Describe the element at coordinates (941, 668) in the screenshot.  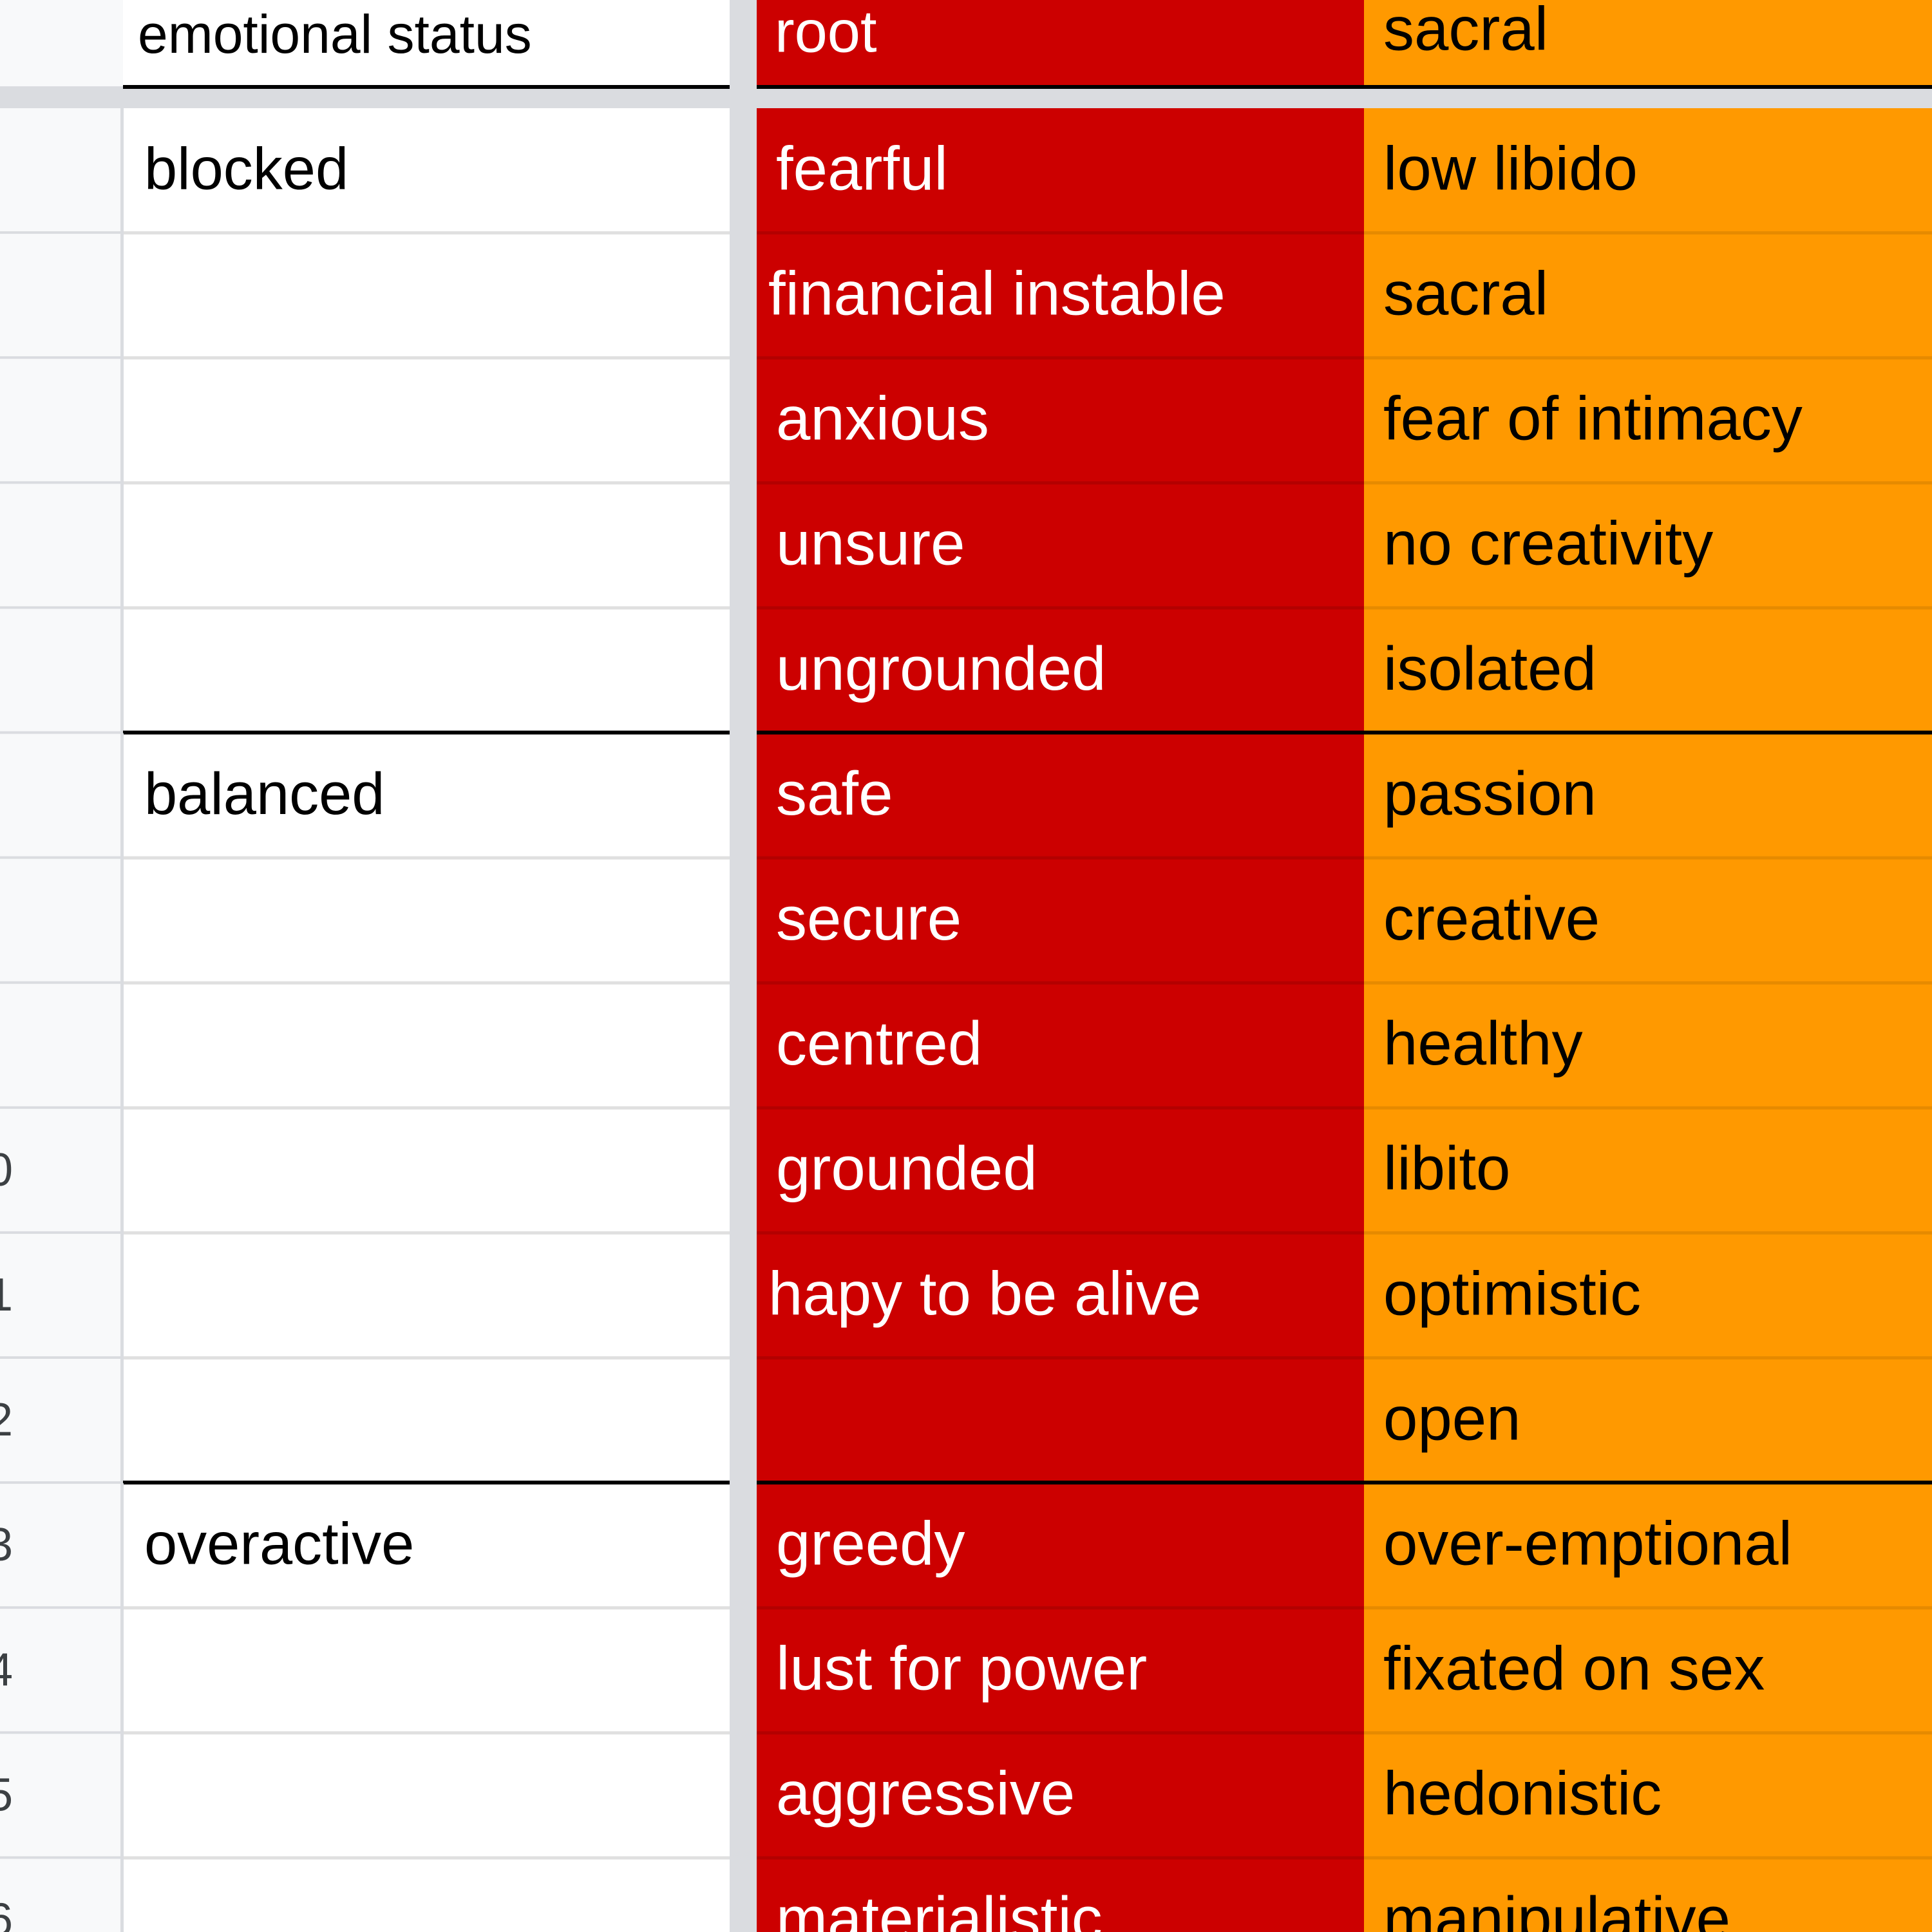
I see `root-cell: ungrounded` at that location.